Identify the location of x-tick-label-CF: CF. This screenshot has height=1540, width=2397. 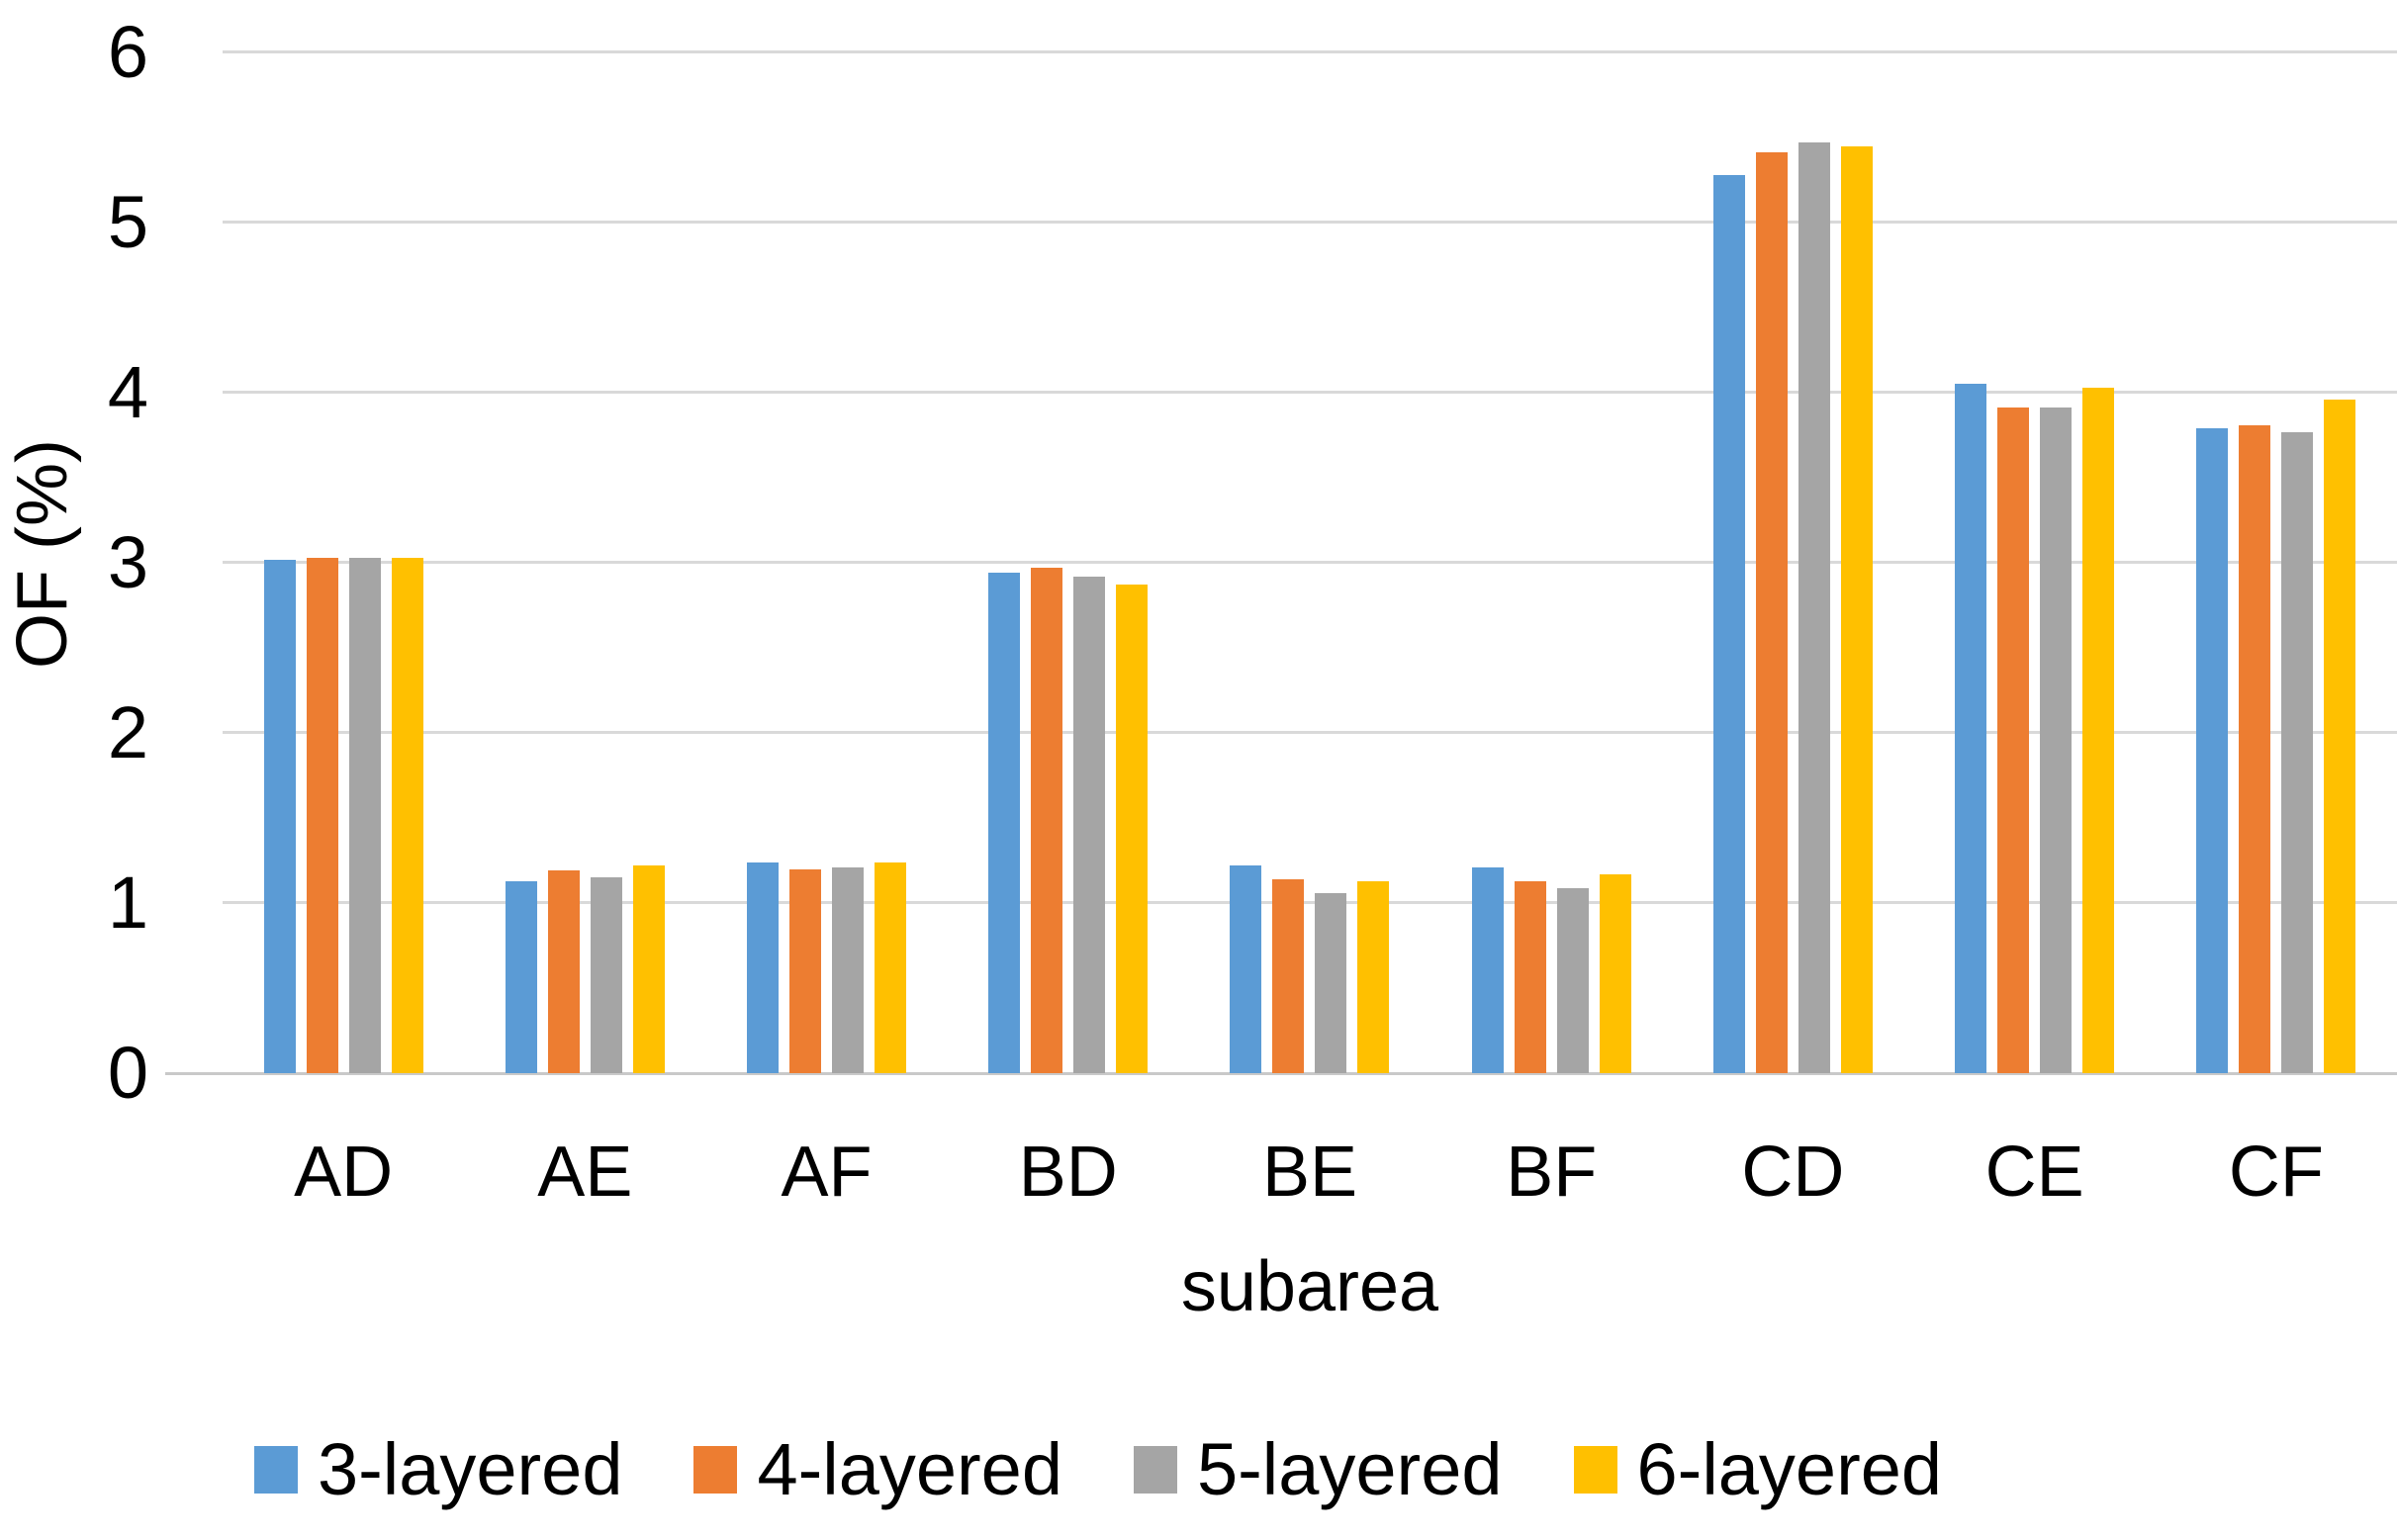
(2276, 1172).